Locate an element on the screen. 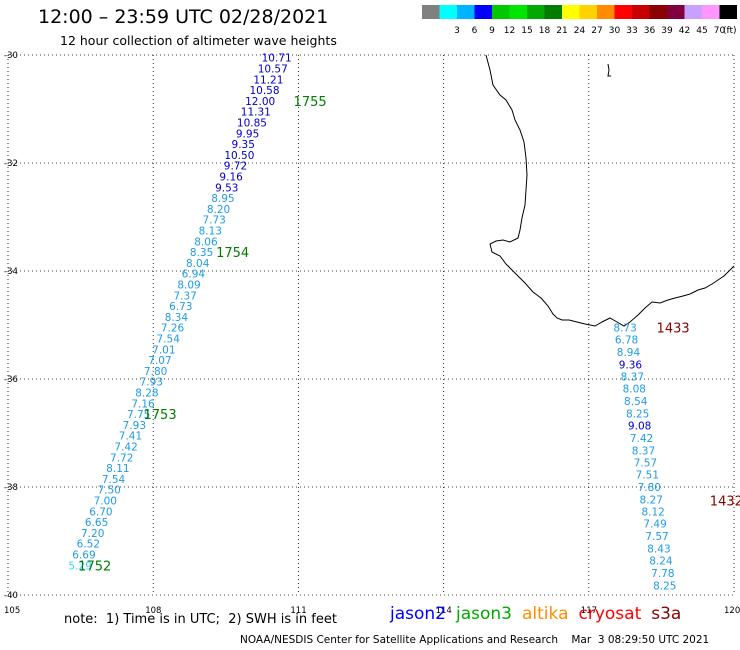  color-scale-label: 45 is located at coordinates (701, 31).